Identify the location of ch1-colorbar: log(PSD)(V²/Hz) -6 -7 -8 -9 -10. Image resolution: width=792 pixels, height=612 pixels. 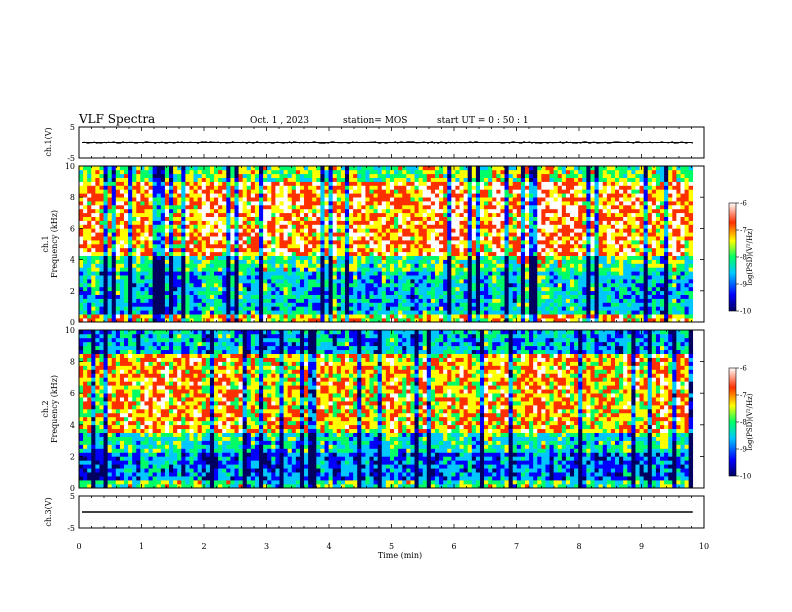
(741, 258).